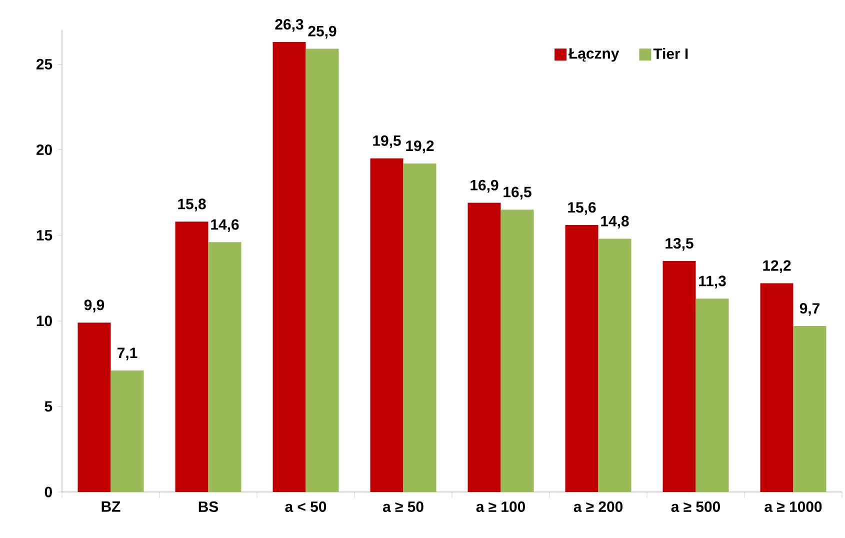 This screenshot has width=845, height=538. Describe the element at coordinates (94, 306) in the screenshot. I see `data-label: 9,9` at that location.